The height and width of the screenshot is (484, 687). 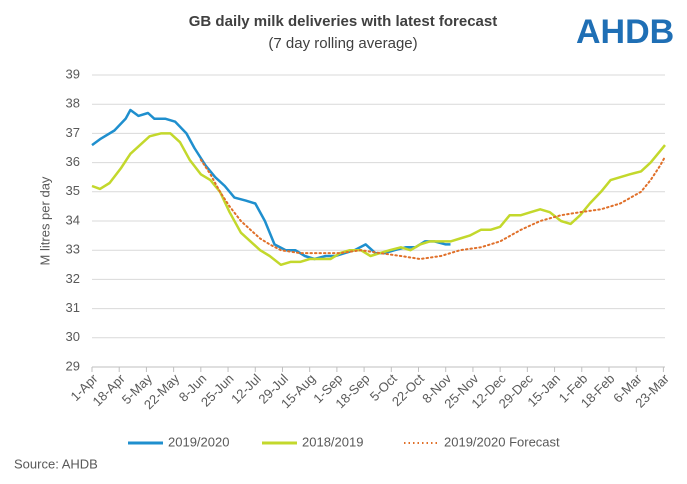 What do you see at coordinates (246, 389) in the screenshot?
I see `x-tick-label: 12-Jul` at bounding box center [246, 389].